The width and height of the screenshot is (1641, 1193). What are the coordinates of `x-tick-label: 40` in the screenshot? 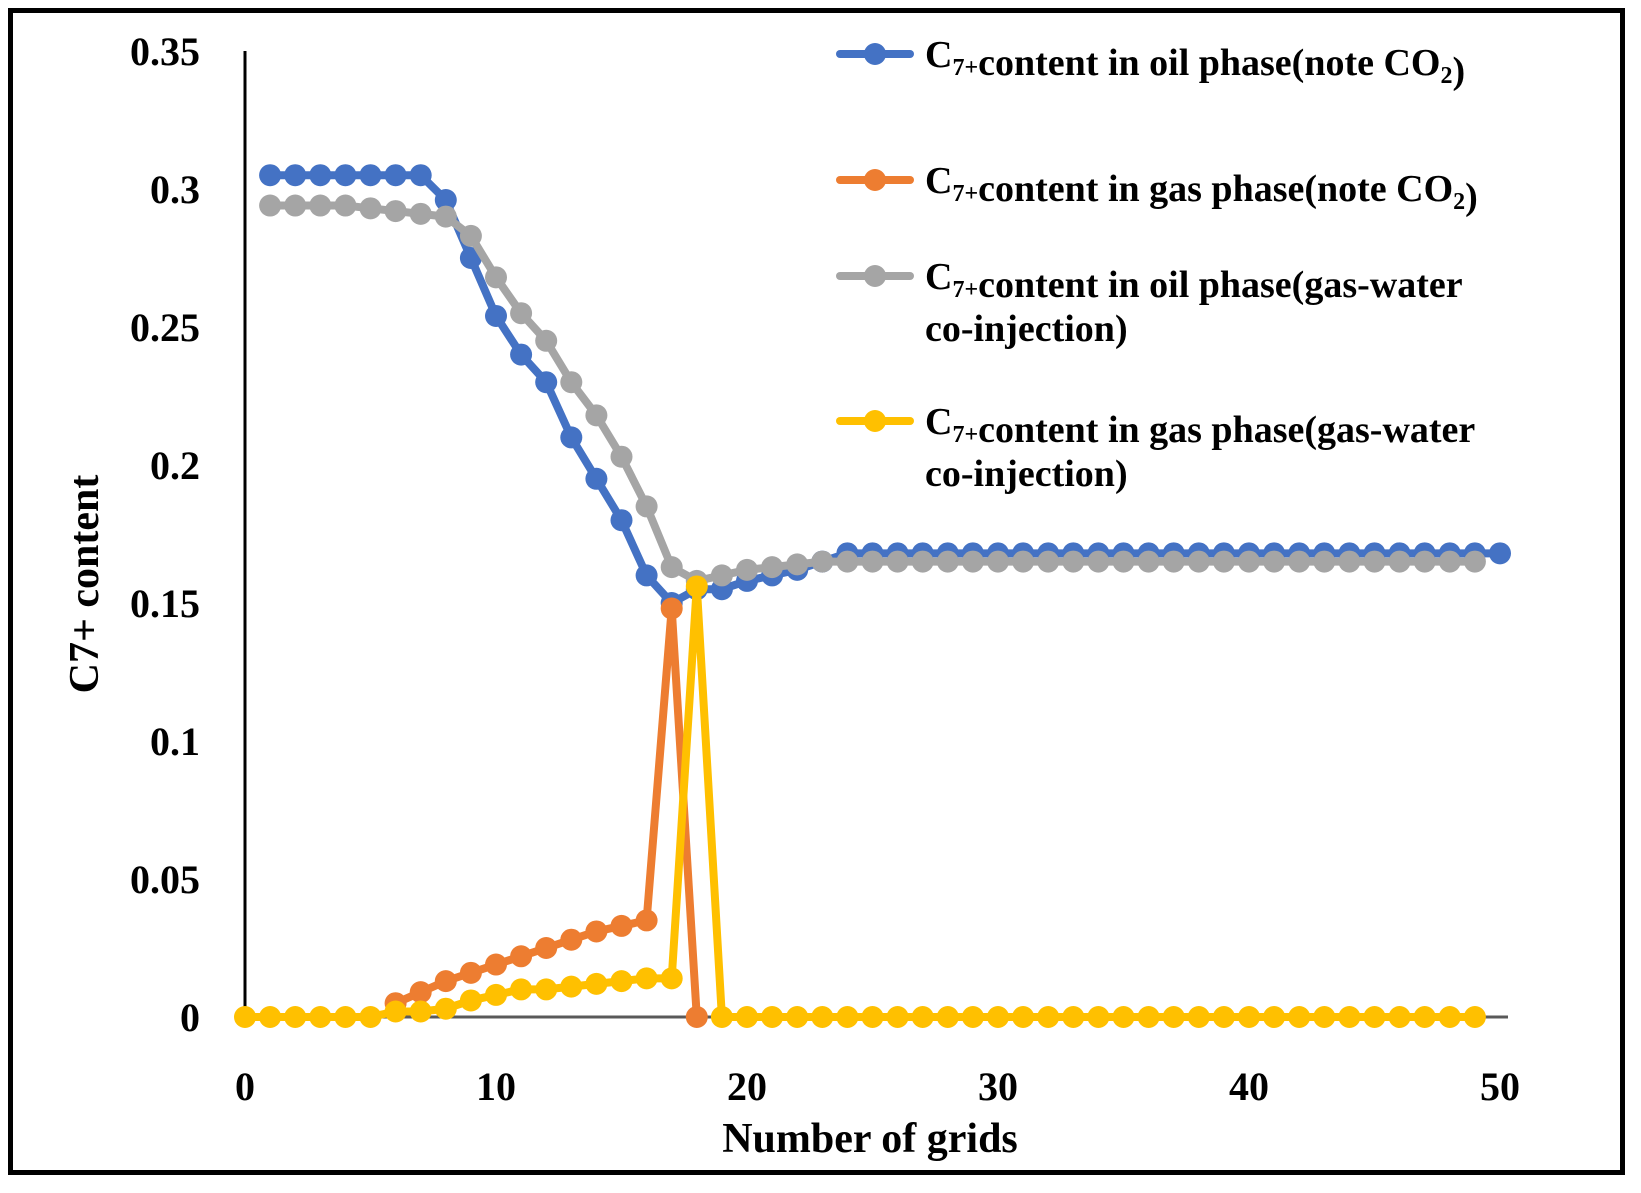 It's located at (1249, 1086).